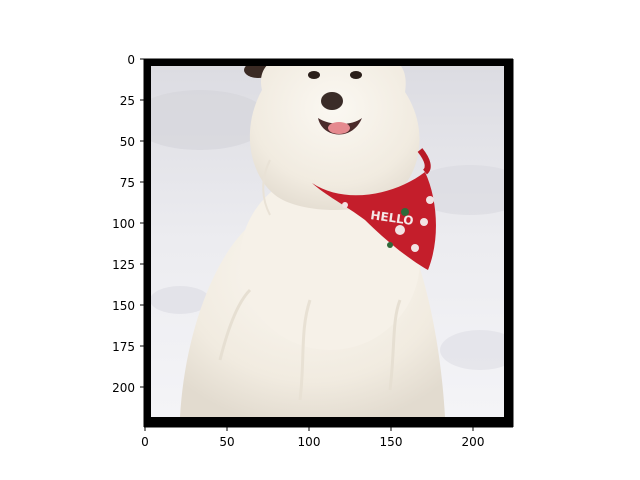 This screenshot has height=480, width=640. What do you see at coordinates (145, 442) in the screenshot?
I see `x-tick-label: 0` at bounding box center [145, 442].